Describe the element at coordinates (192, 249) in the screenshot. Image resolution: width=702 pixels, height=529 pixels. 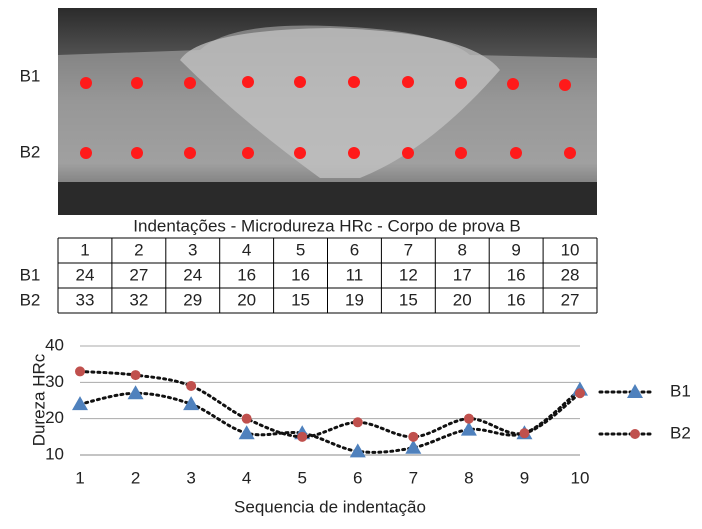
I see `table-header: 3` at that location.